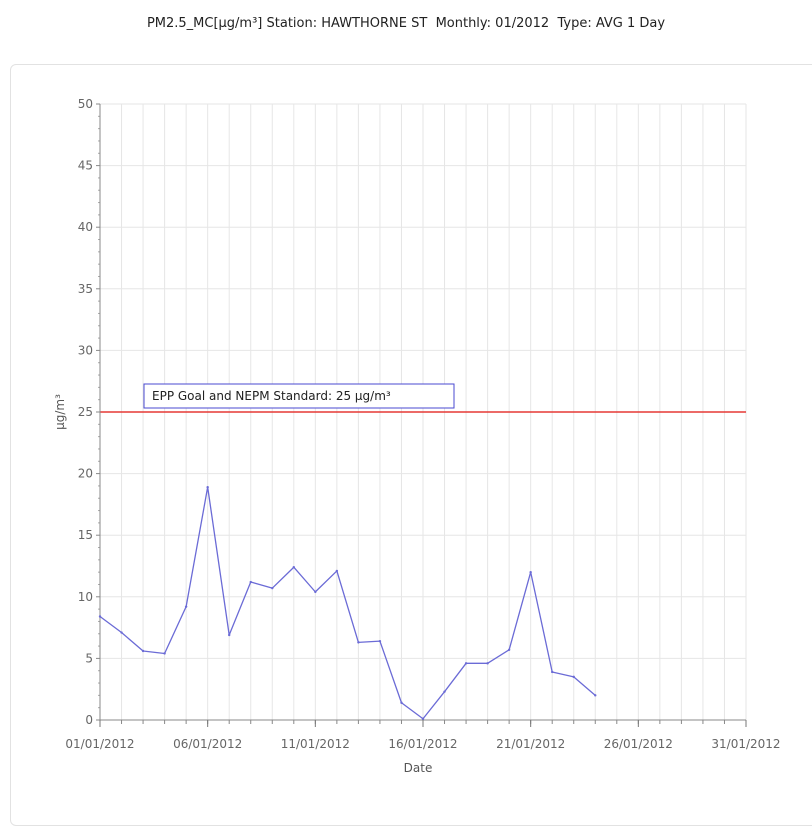 Image resolution: width=812 pixels, height=826 pixels. Describe the element at coordinates (85, 412) in the screenshot. I see `y-tick-label: 25` at that location.